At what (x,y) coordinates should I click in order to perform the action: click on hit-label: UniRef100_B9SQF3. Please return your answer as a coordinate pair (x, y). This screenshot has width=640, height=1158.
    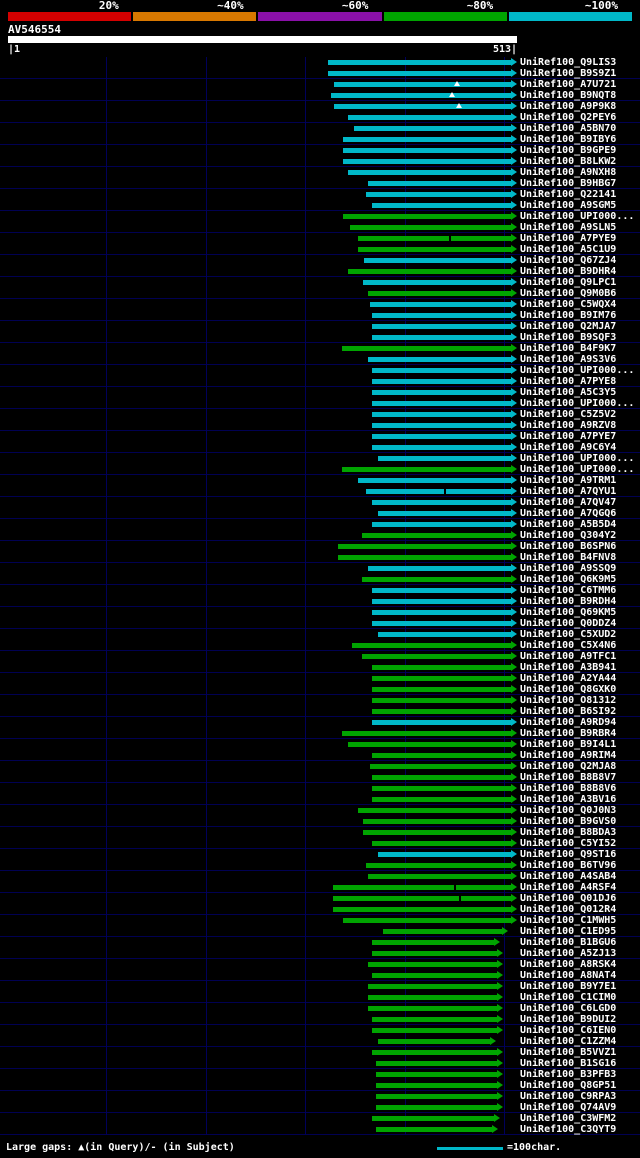
    Looking at the image, I should click on (568, 337).